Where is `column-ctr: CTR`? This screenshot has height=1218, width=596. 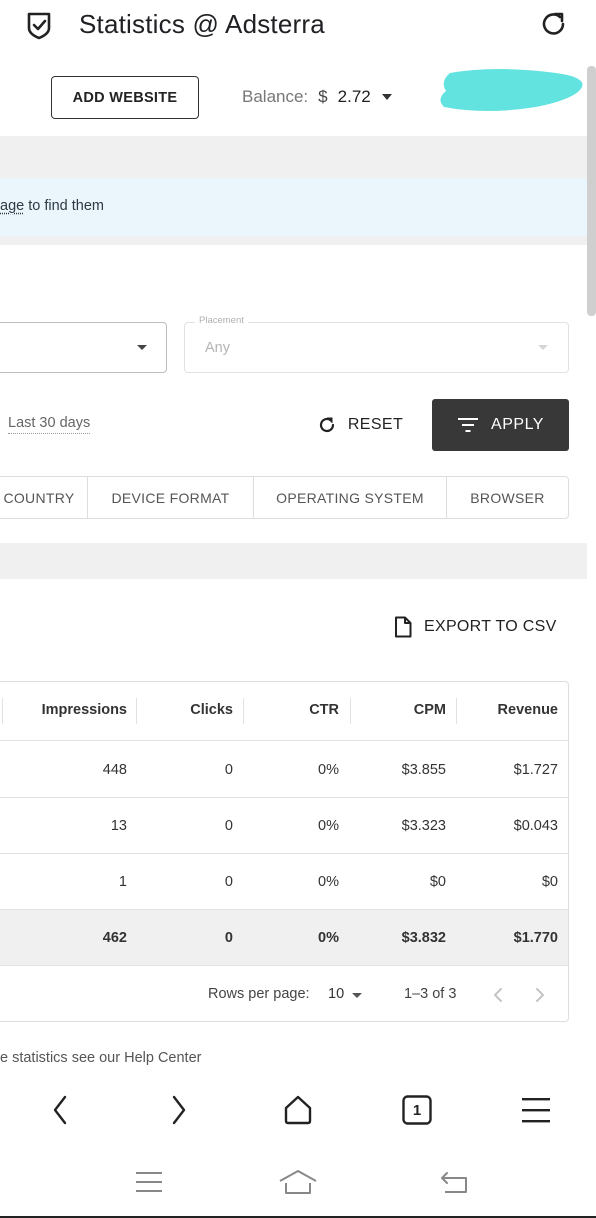
column-ctr: CTR is located at coordinates (324, 710).